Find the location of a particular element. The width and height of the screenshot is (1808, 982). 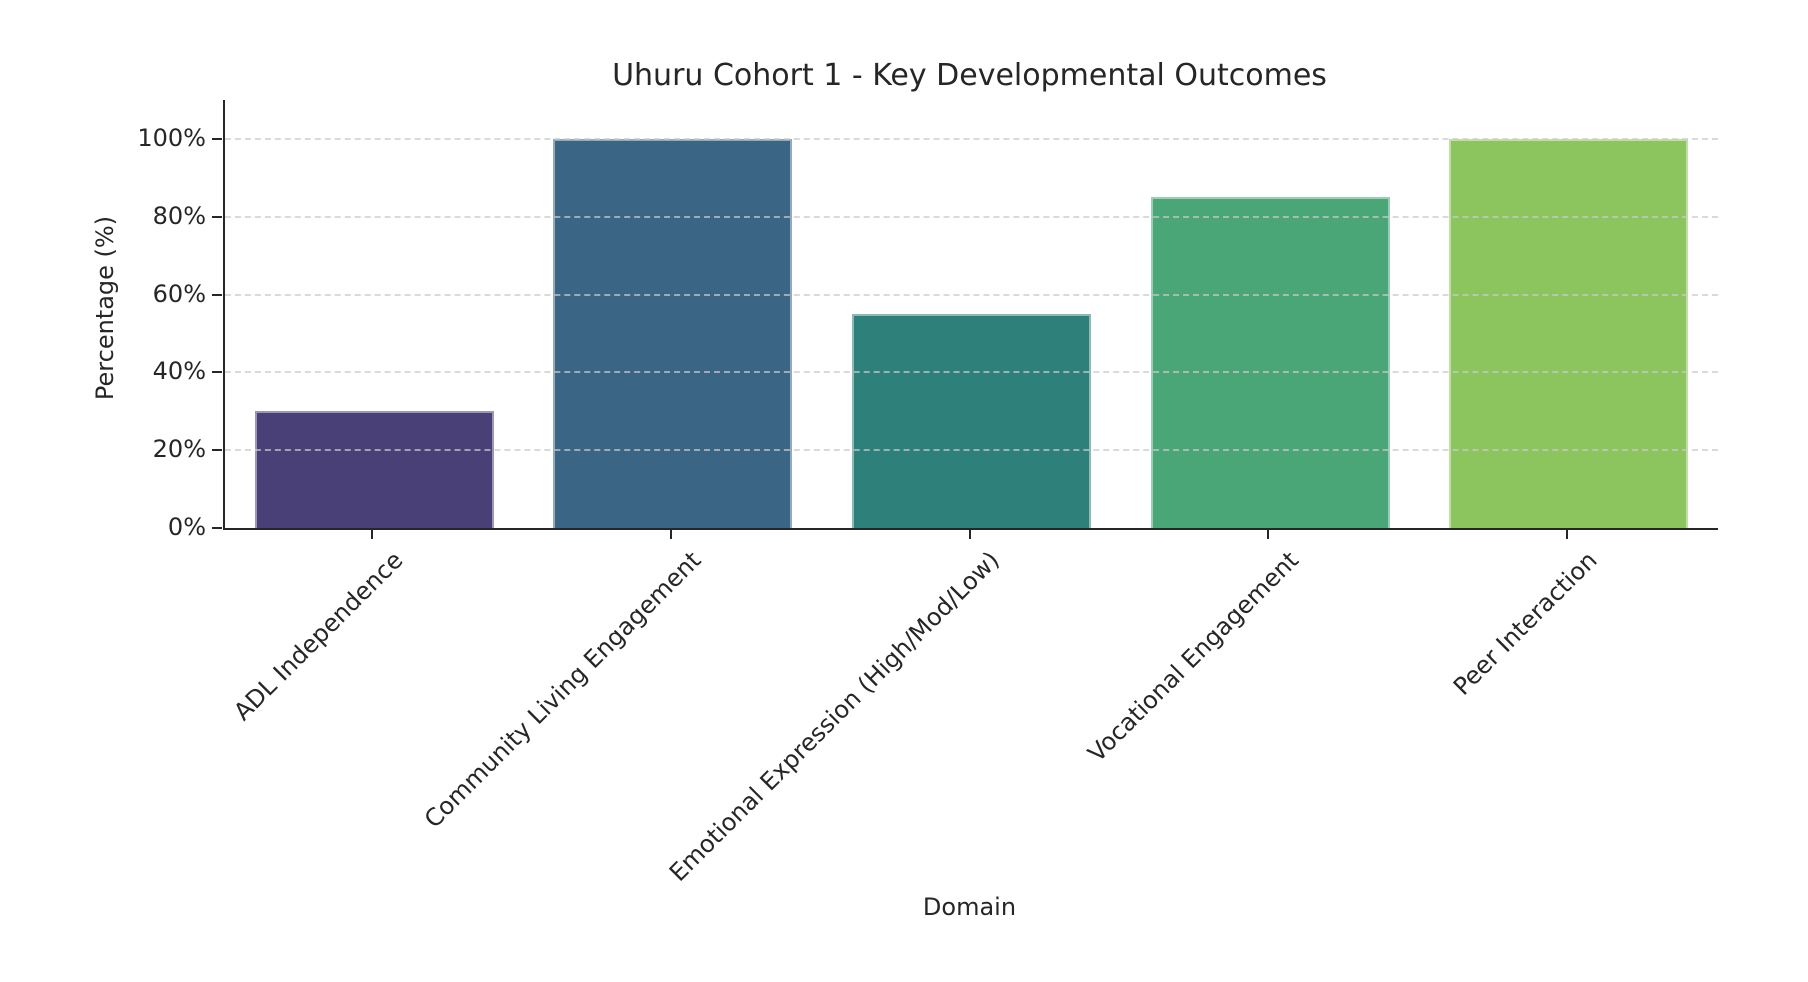

x-tick-label-vocational-engagement: Vocational Engagement is located at coordinates (1193, 657).